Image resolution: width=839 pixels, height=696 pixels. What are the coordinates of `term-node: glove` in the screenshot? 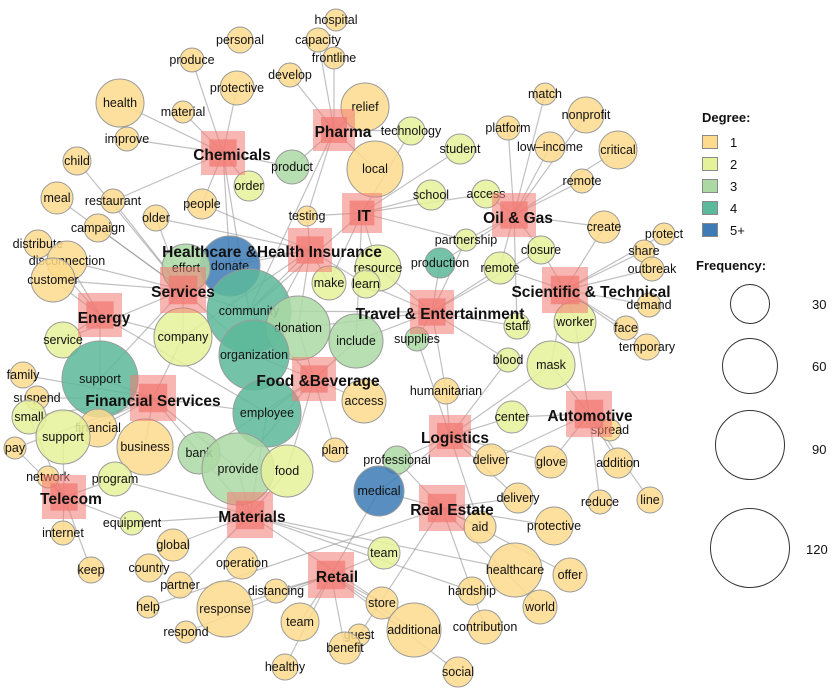 It's located at (551, 462).